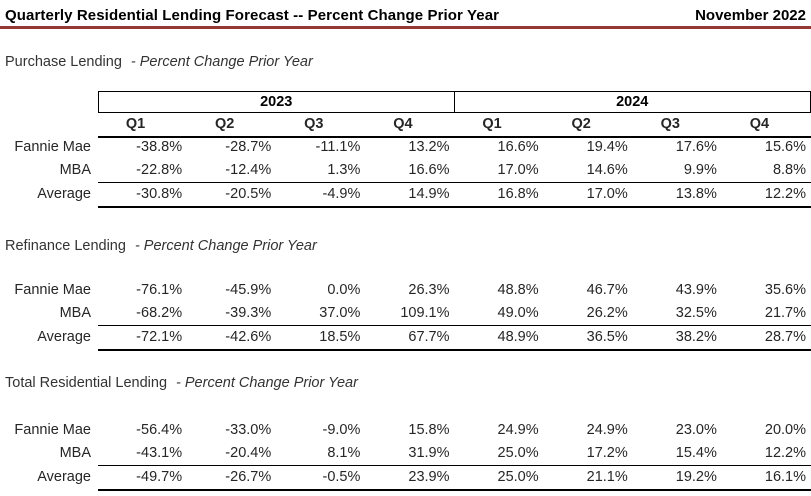  What do you see at coordinates (340, 313) in the screenshot?
I see `value-cell: 37.0%` at bounding box center [340, 313].